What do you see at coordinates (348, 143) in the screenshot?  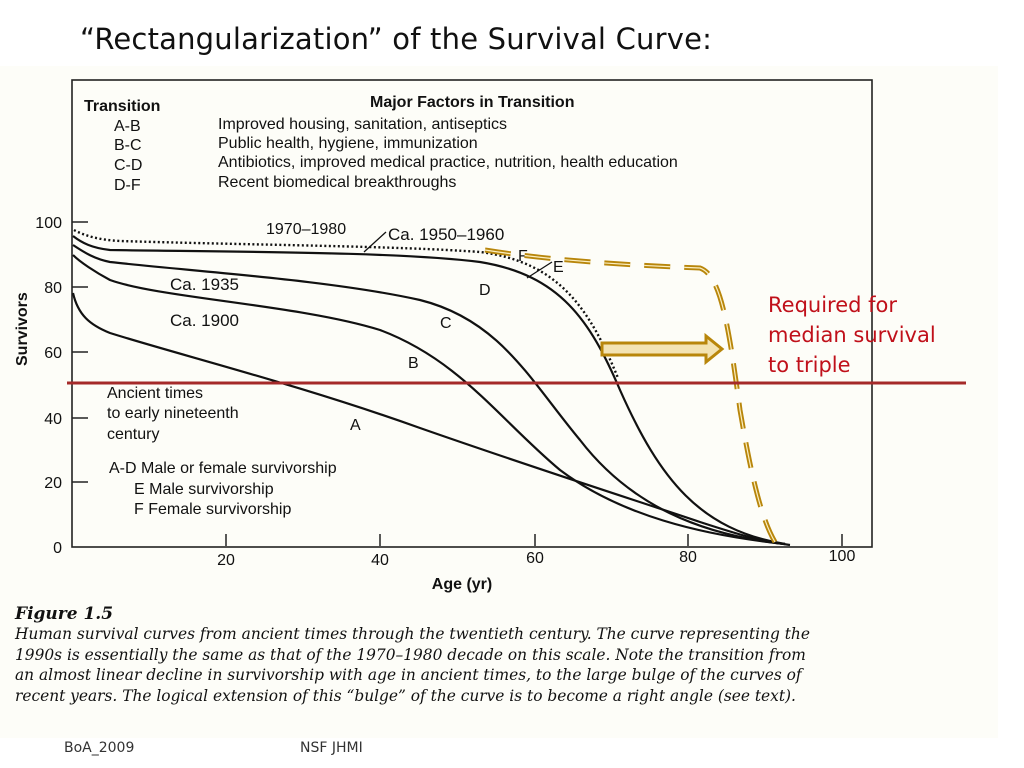 I see `row-factors: Public health, hygiene, immunization` at bounding box center [348, 143].